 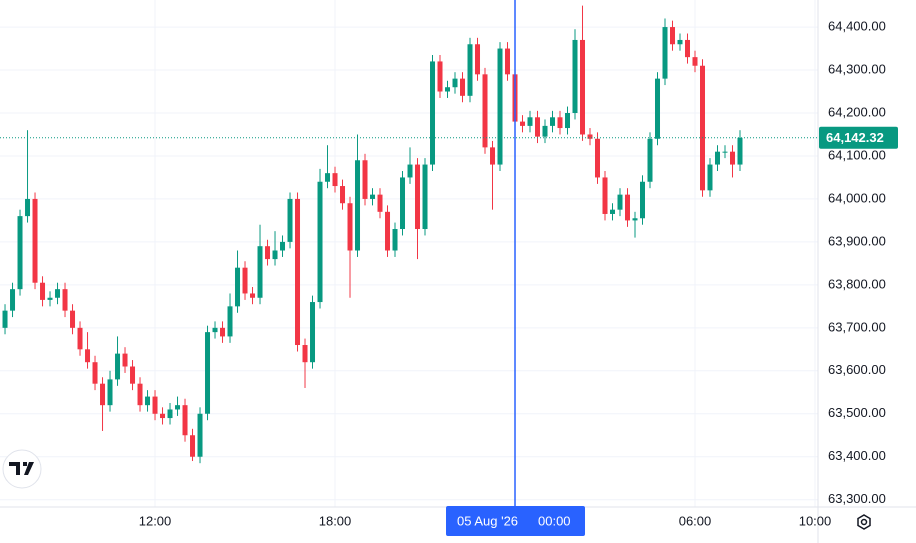 What do you see at coordinates (855, 137) in the screenshot?
I see `last-price-label: 64,142.32` at bounding box center [855, 137].